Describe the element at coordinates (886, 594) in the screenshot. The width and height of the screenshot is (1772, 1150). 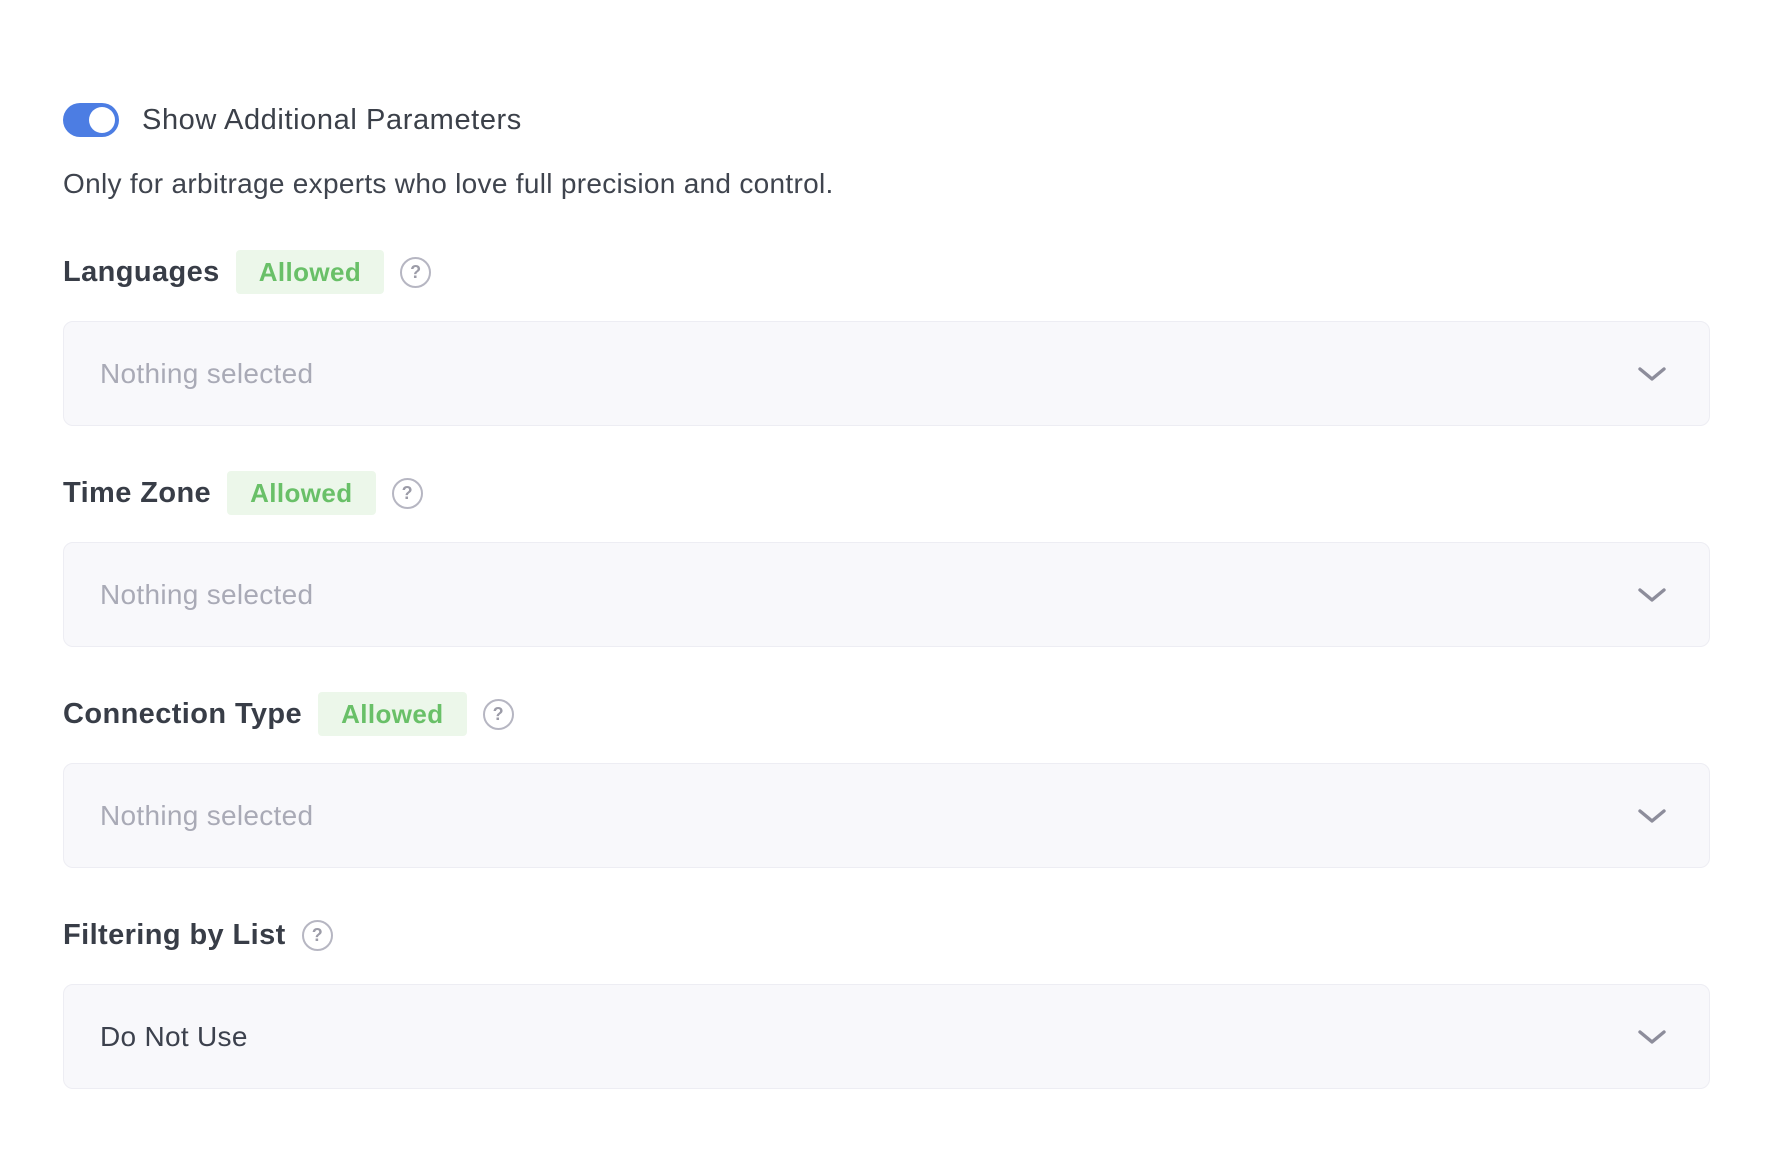
I see `time-zone-select: Nothing selected` at that location.